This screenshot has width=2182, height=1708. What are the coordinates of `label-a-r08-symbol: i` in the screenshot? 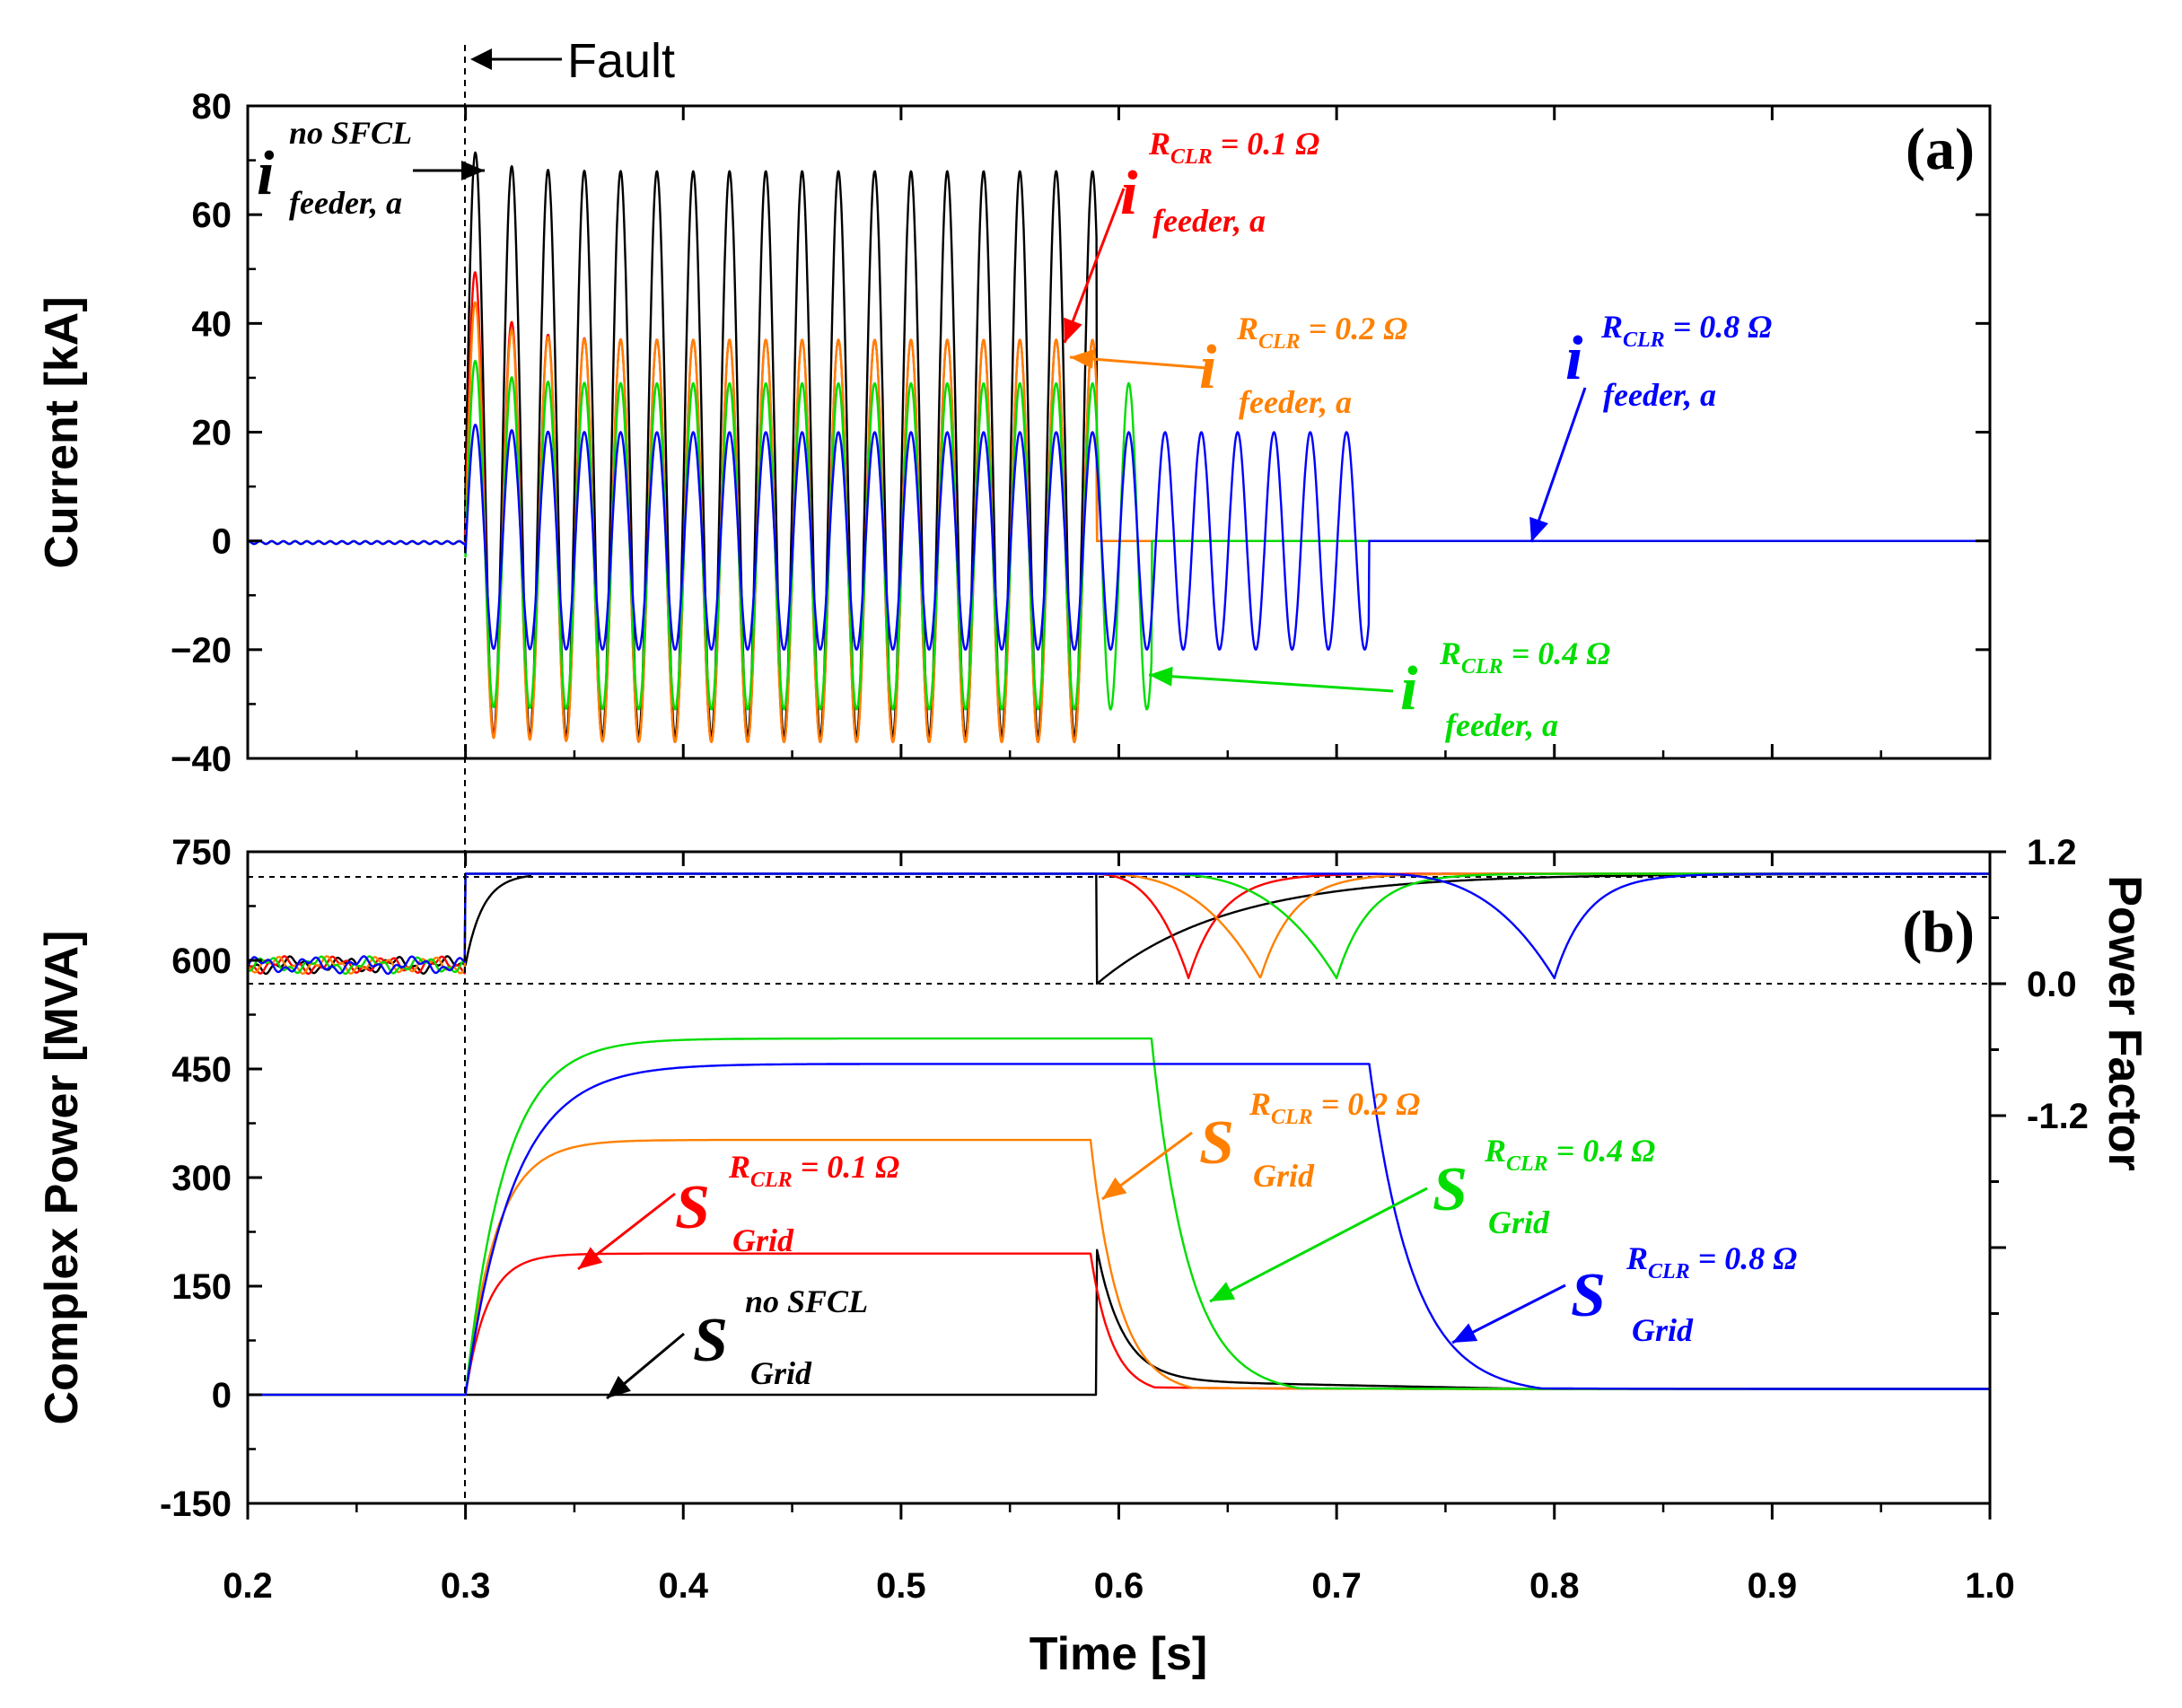 It's located at (1574, 358).